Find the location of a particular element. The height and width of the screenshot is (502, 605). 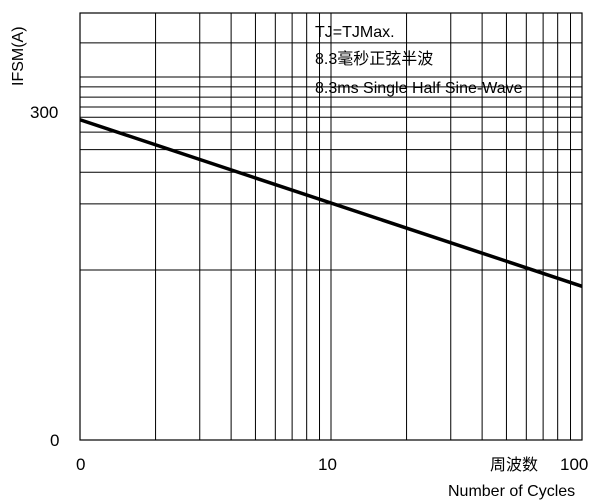

y-axis-label: IFSM(A) is located at coordinates (18, 56).